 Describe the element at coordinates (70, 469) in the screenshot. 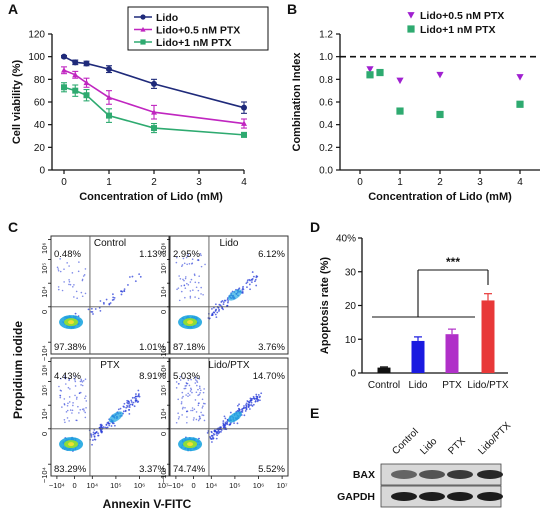

I see `panel-c-quadrant-ll: 83.29%` at that location.